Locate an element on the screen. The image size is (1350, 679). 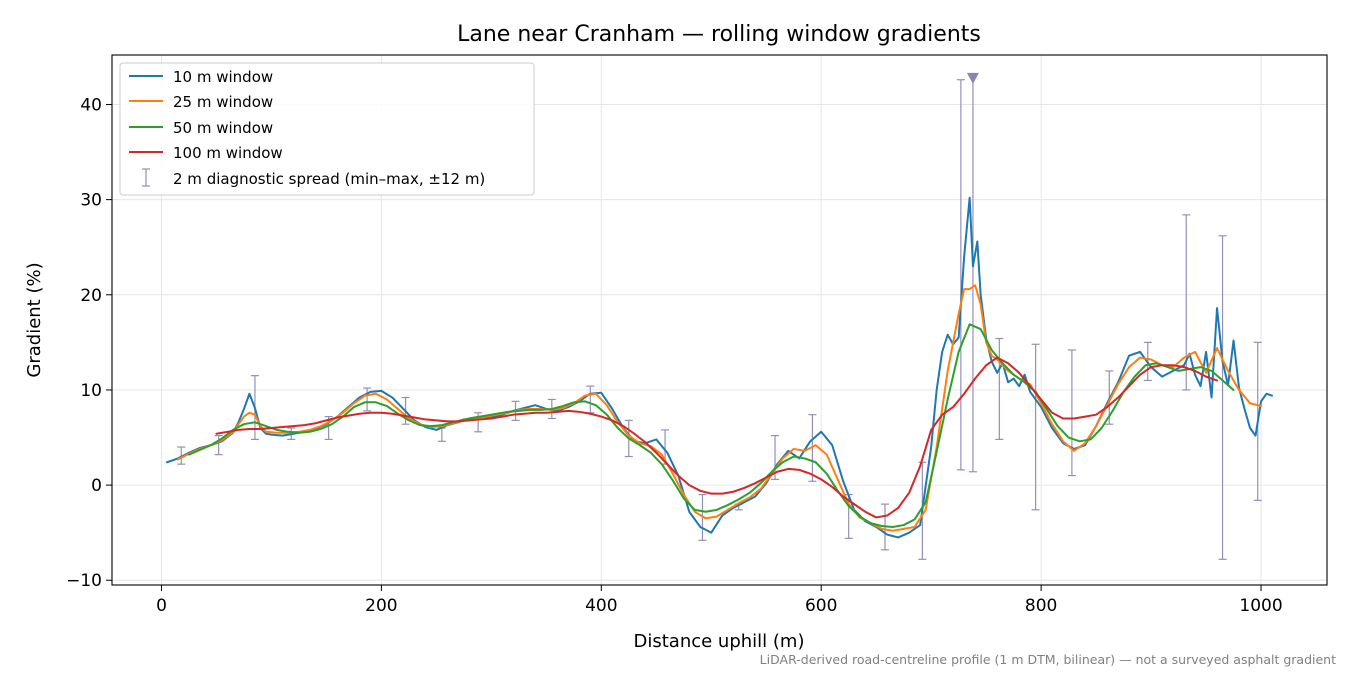
legend-label-50m: 50 m window is located at coordinates (223, 128).